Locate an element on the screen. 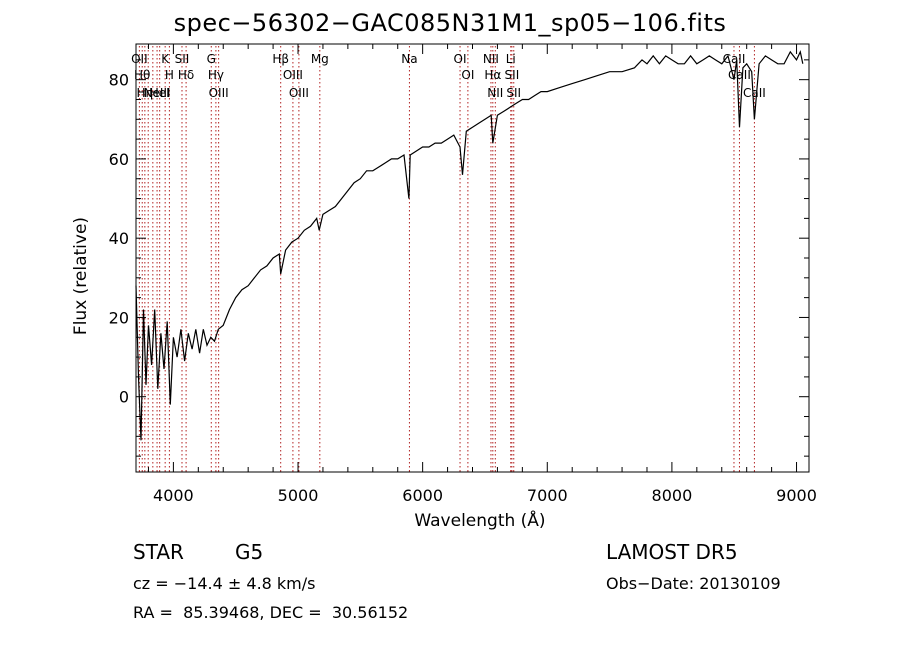 The width and height of the screenshot is (900, 649). y-tick-label: 20 is located at coordinates (119, 317).